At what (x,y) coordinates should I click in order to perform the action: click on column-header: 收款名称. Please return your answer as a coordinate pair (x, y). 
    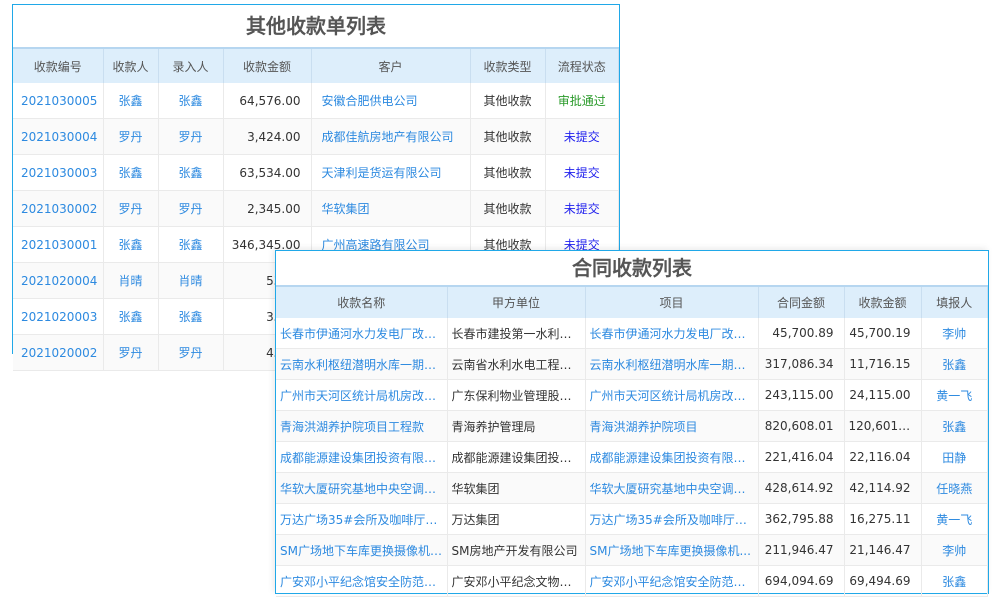
    Looking at the image, I should click on (362, 301).